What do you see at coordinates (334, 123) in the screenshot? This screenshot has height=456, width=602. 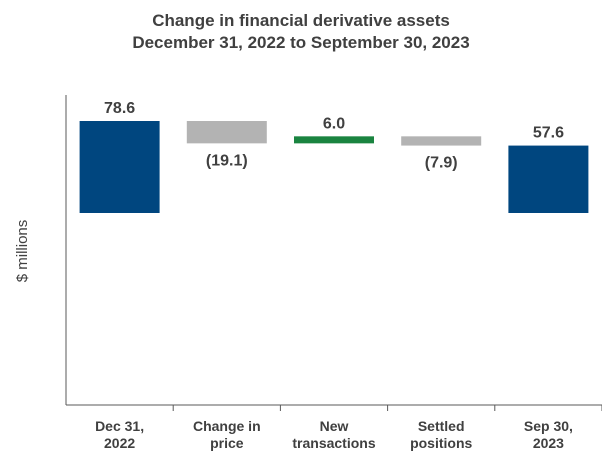 I see `value-label-3: 6.0` at bounding box center [334, 123].